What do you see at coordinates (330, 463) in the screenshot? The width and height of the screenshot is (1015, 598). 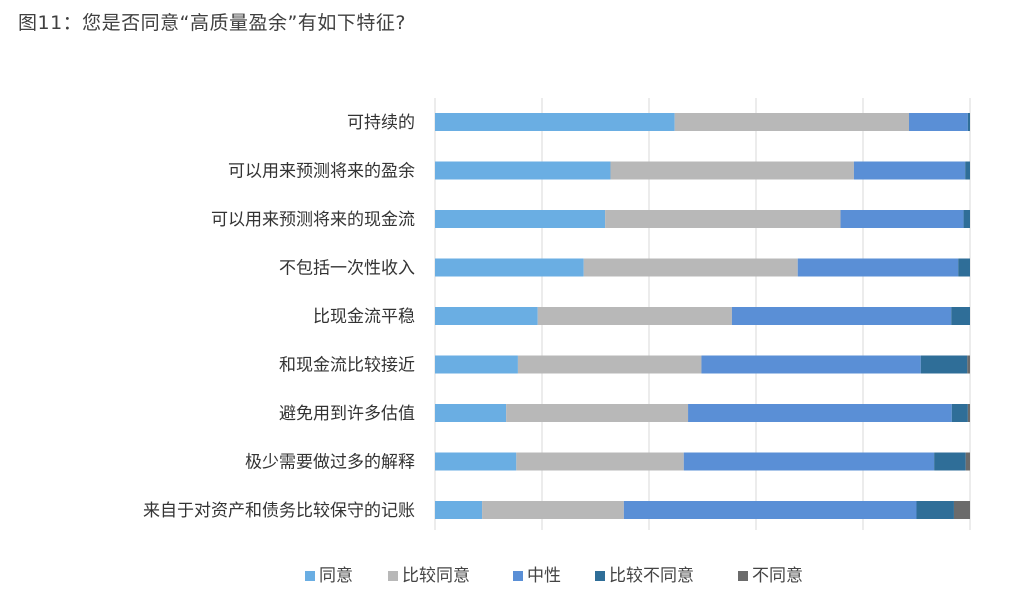 I see `category-label: 极少需要做过多的解释` at bounding box center [330, 463].